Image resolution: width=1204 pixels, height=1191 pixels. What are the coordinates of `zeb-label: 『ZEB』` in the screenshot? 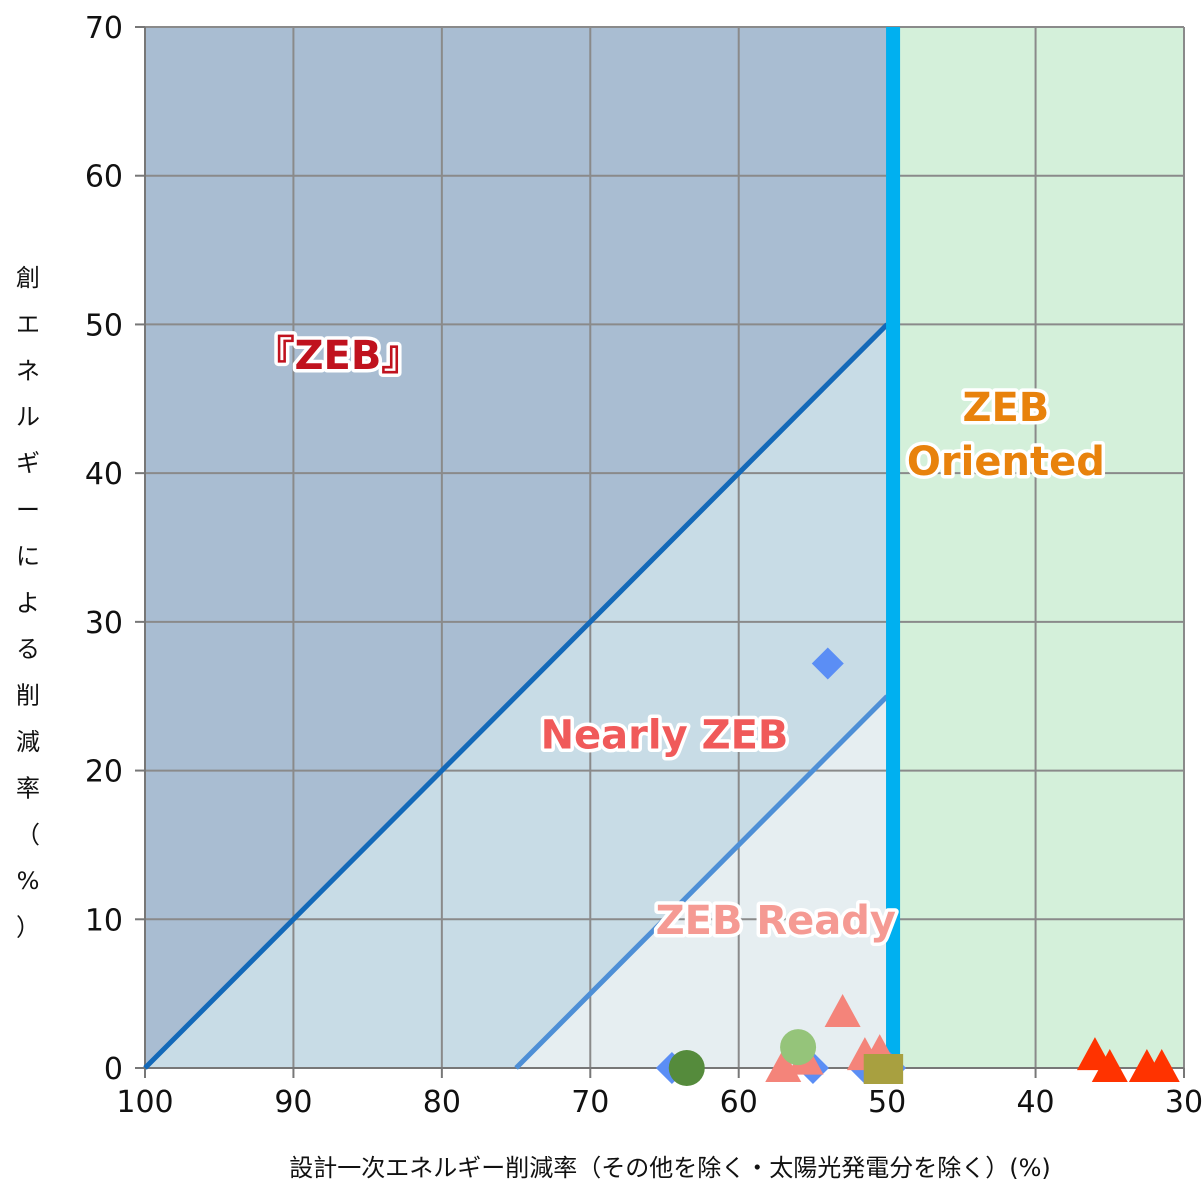 It's located at (338, 356).